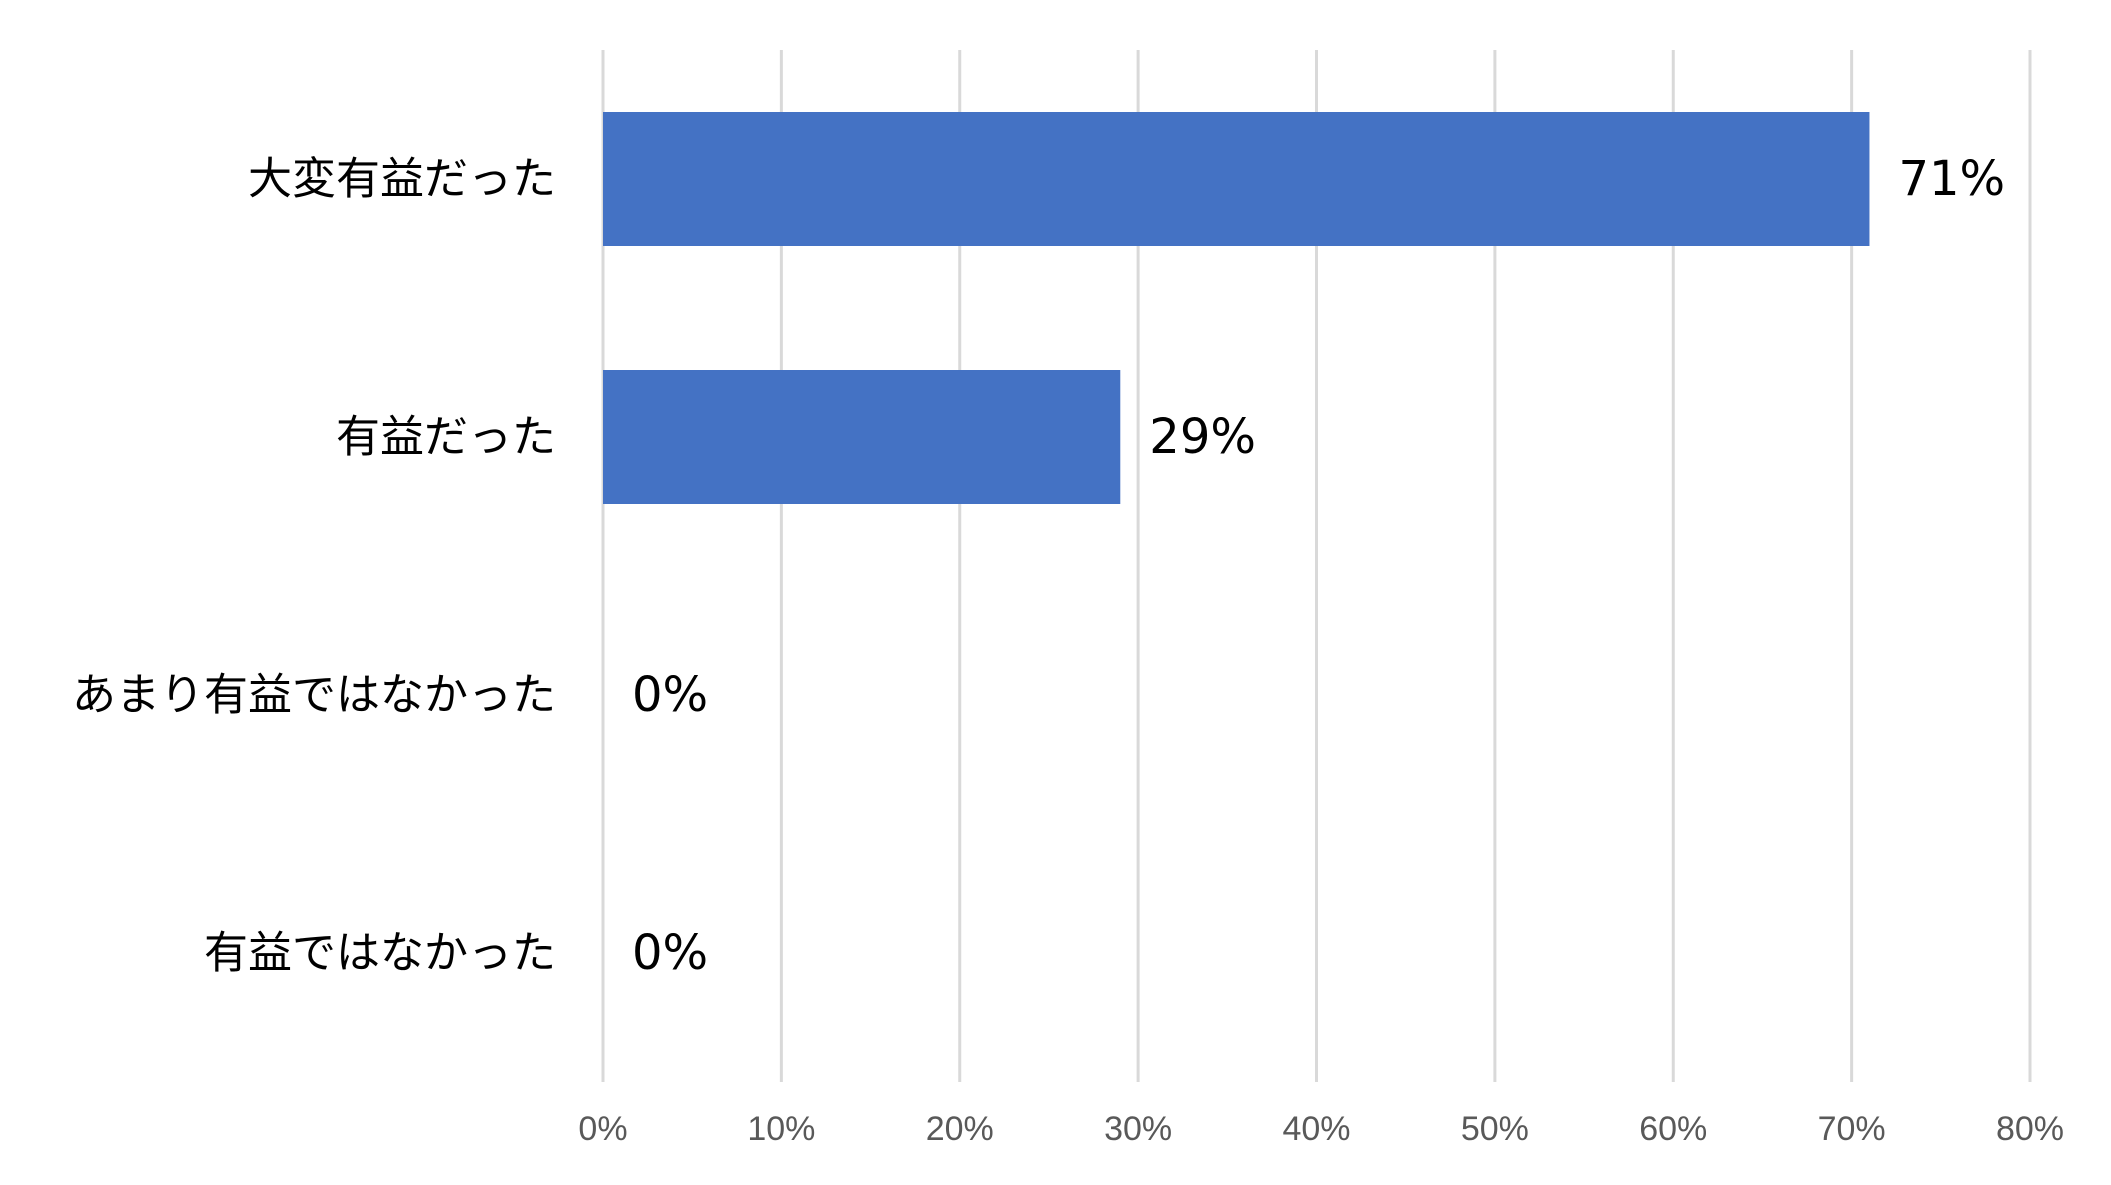 The height and width of the screenshot is (1185, 2111). What do you see at coordinates (1202, 437) in the screenshot?
I see `data-label: 29%` at bounding box center [1202, 437].